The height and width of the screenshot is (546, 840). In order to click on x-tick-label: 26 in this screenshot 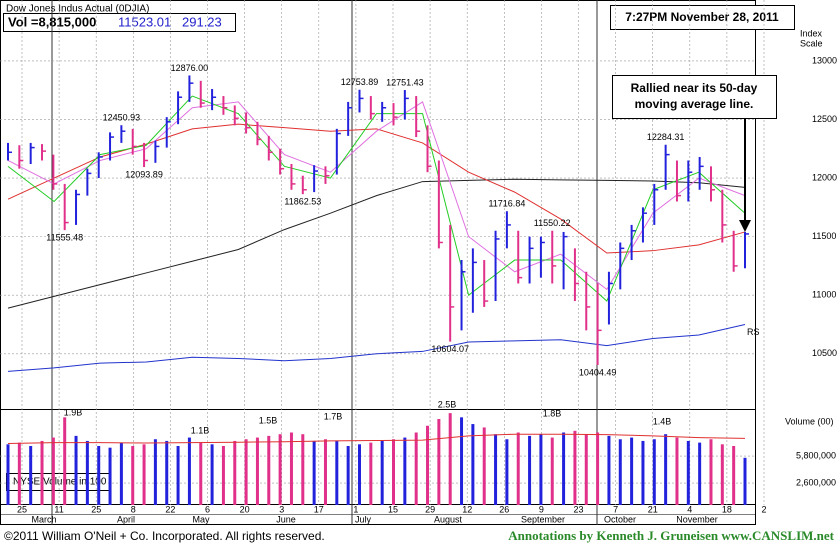, I will do `click(504, 509)`.